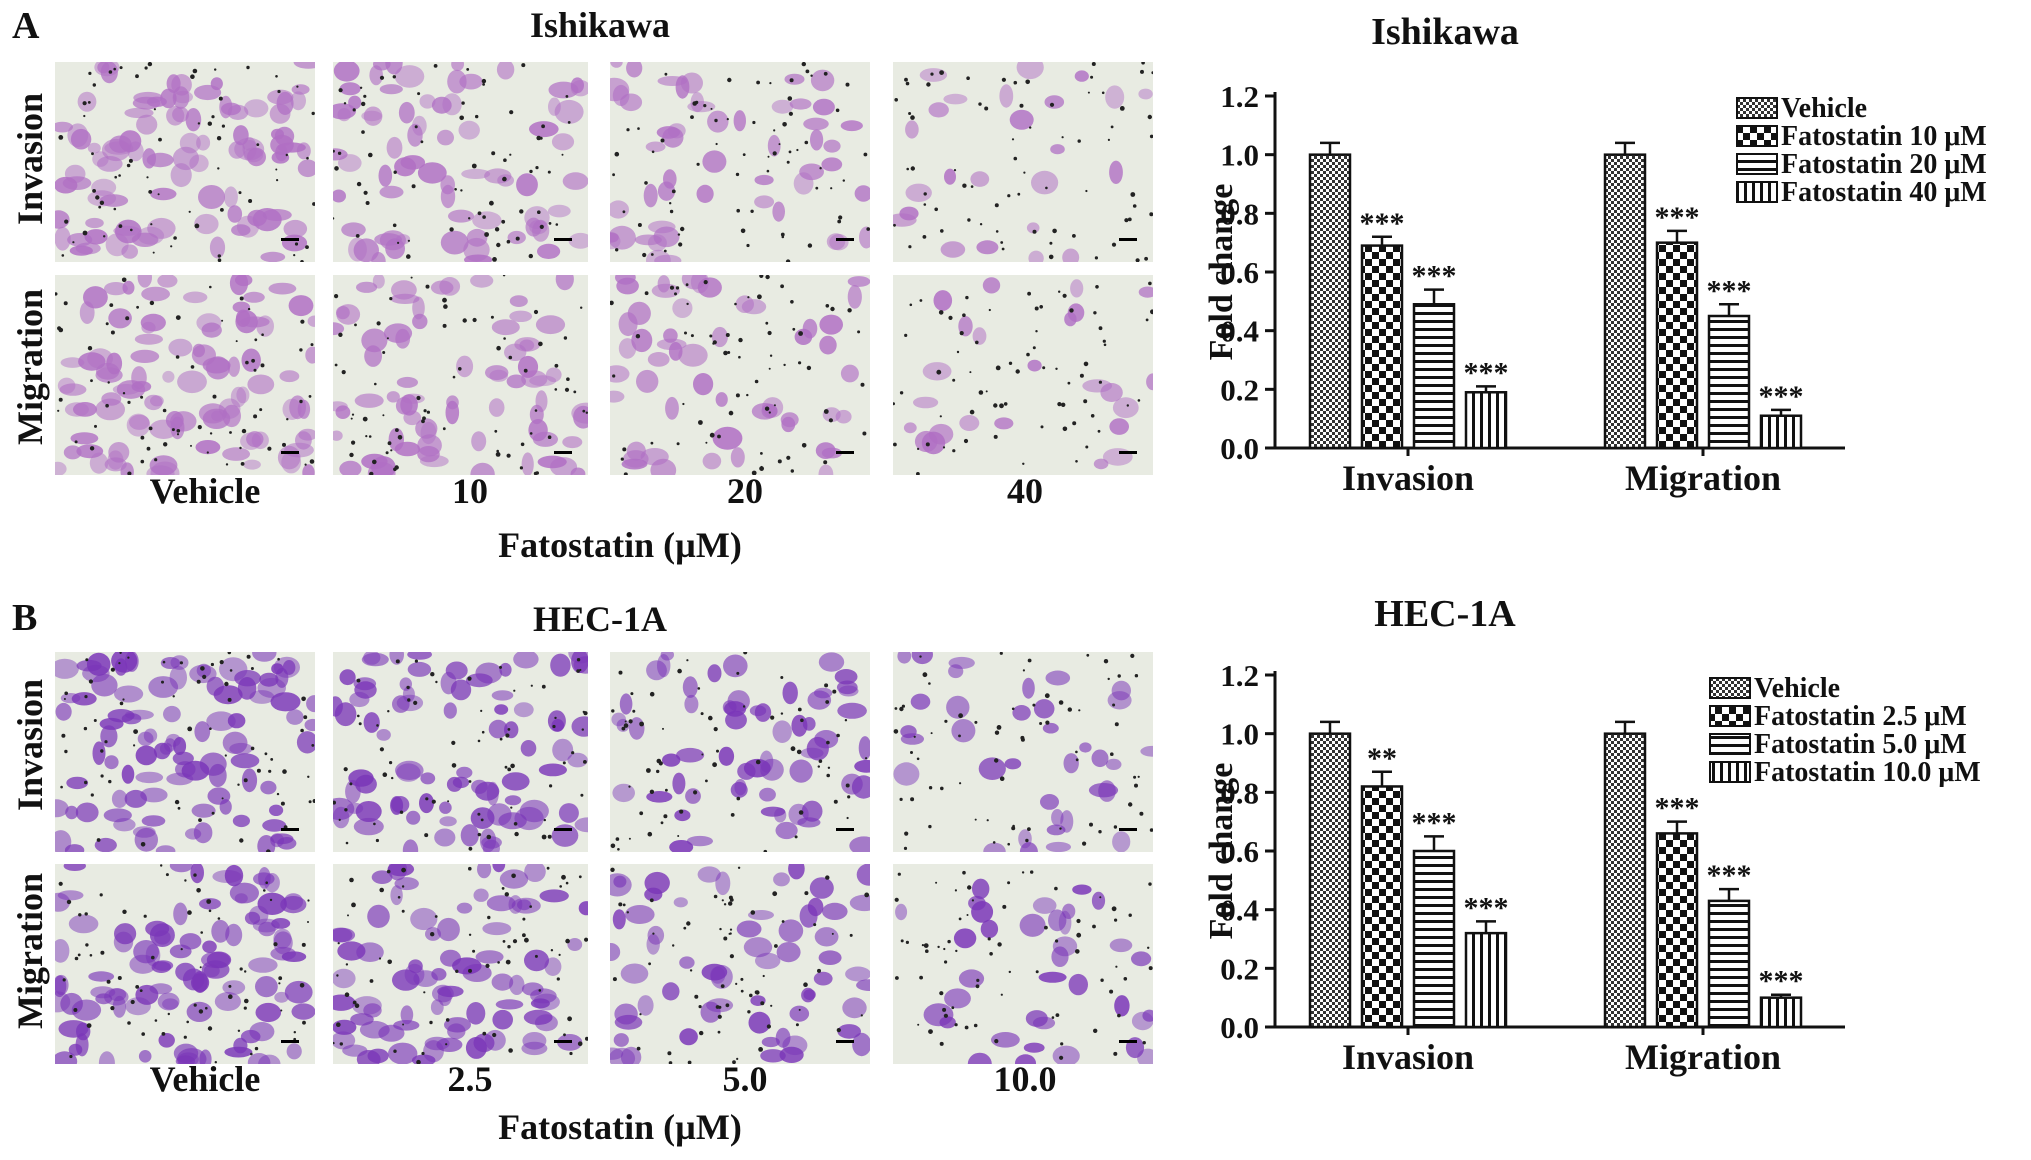  Describe the element at coordinates (25, 618) in the screenshot. I see `panel-label-b: B` at that location.